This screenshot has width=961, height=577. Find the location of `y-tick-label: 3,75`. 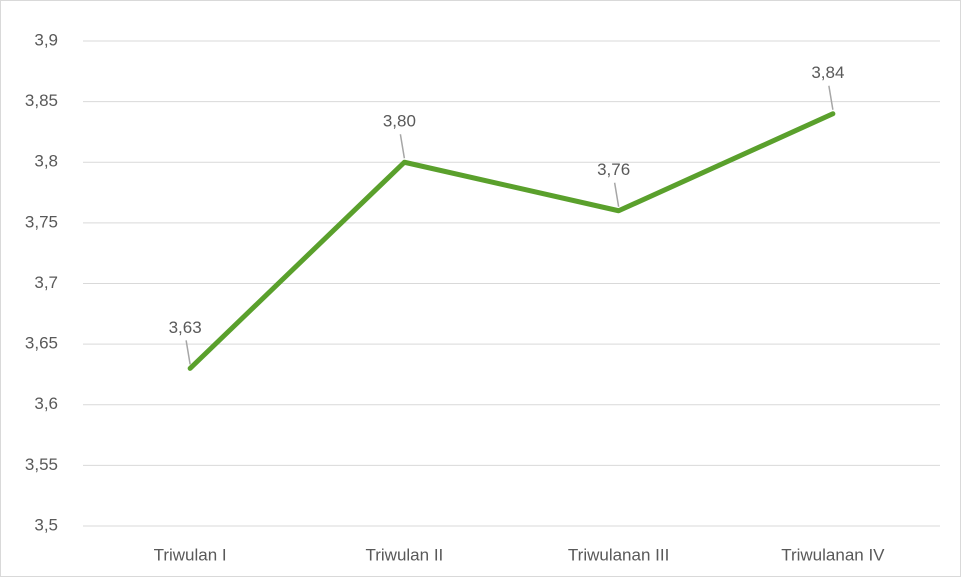

y-tick-label: 3,75 is located at coordinates (41, 221).